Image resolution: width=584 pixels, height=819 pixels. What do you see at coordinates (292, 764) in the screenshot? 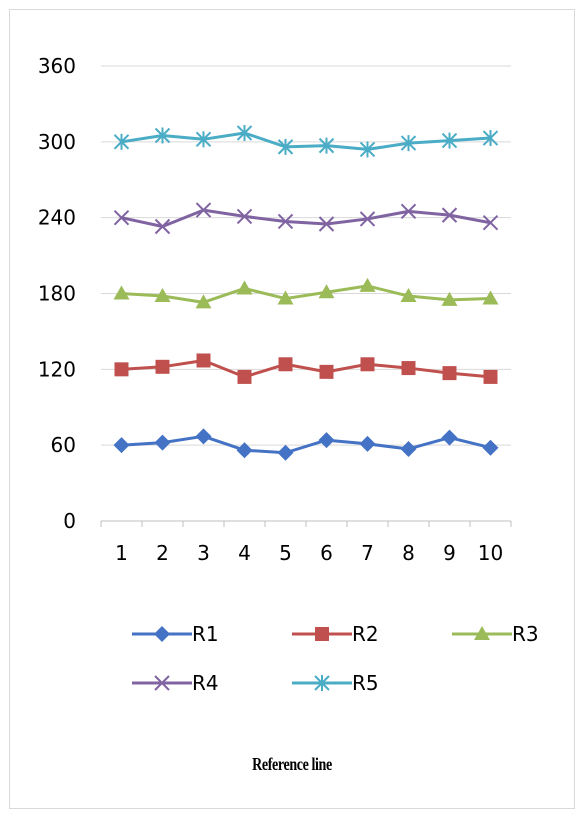
I see `reference-line-caption: Reference line` at bounding box center [292, 764].